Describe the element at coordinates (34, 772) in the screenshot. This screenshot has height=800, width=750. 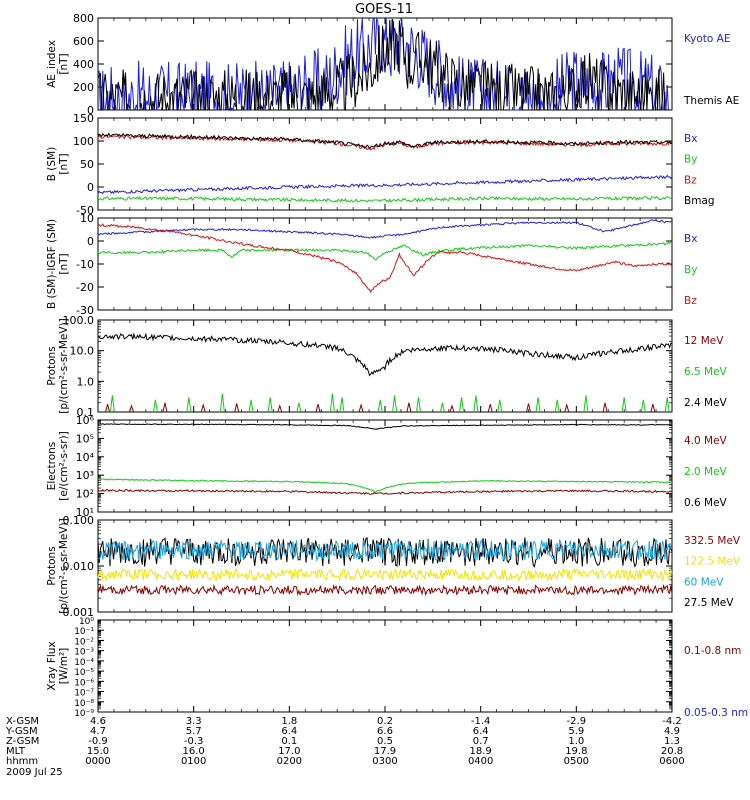
I see `date-label: 2009 Jul 25` at that location.